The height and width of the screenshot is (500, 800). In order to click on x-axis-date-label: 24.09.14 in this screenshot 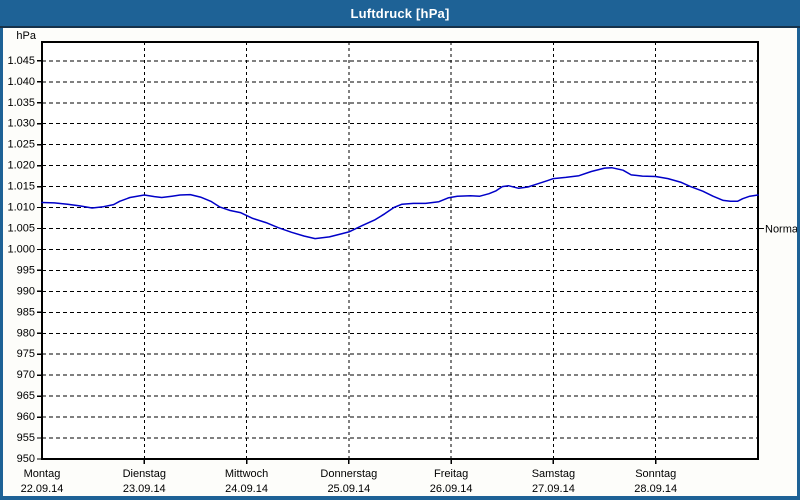, I will do `click(246, 489)`.